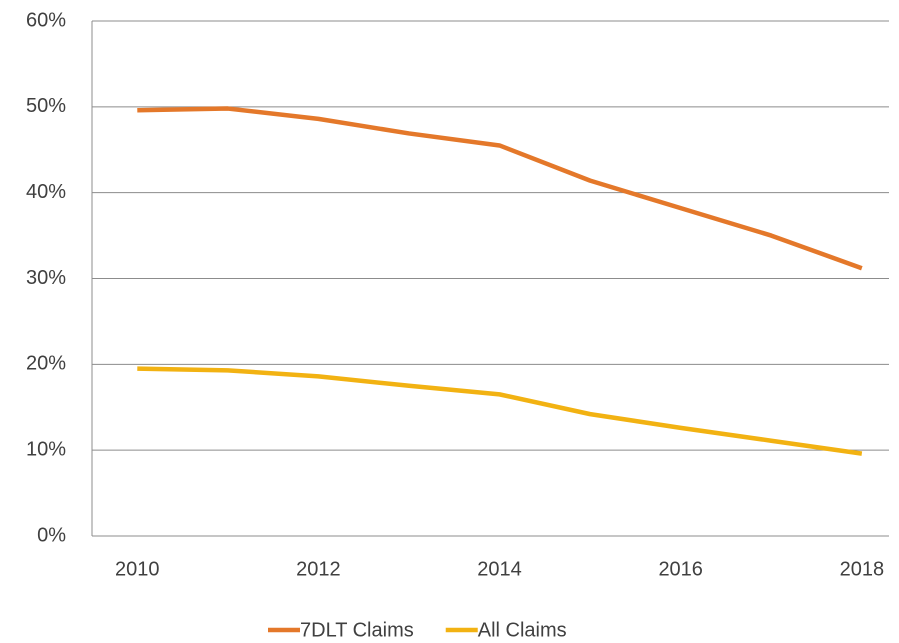 This screenshot has height=643, width=899. Describe the element at coordinates (46, 192) in the screenshot. I see `y-tick-label: 40%` at that location.